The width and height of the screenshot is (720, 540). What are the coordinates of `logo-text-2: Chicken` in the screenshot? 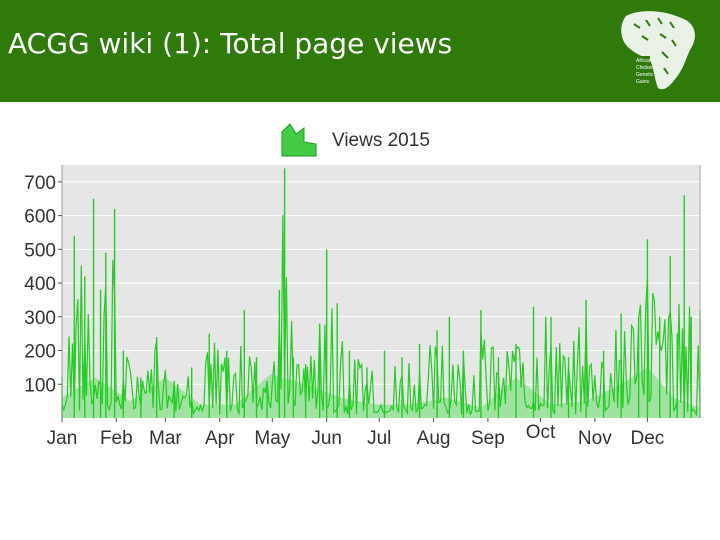 It's located at (645, 68).